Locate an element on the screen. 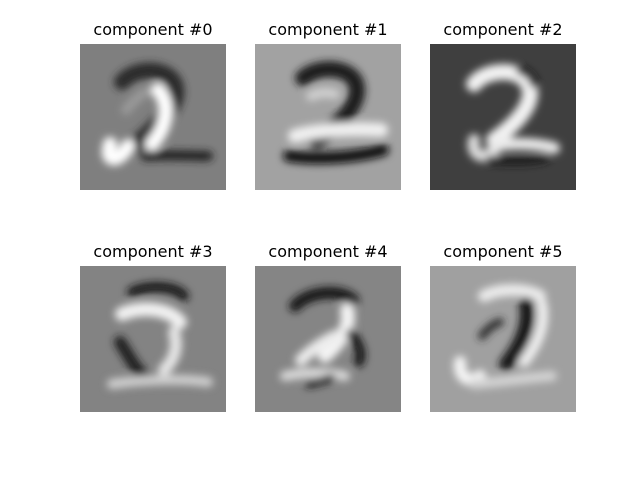 The width and height of the screenshot is (640, 480). component-4-image is located at coordinates (328, 339).